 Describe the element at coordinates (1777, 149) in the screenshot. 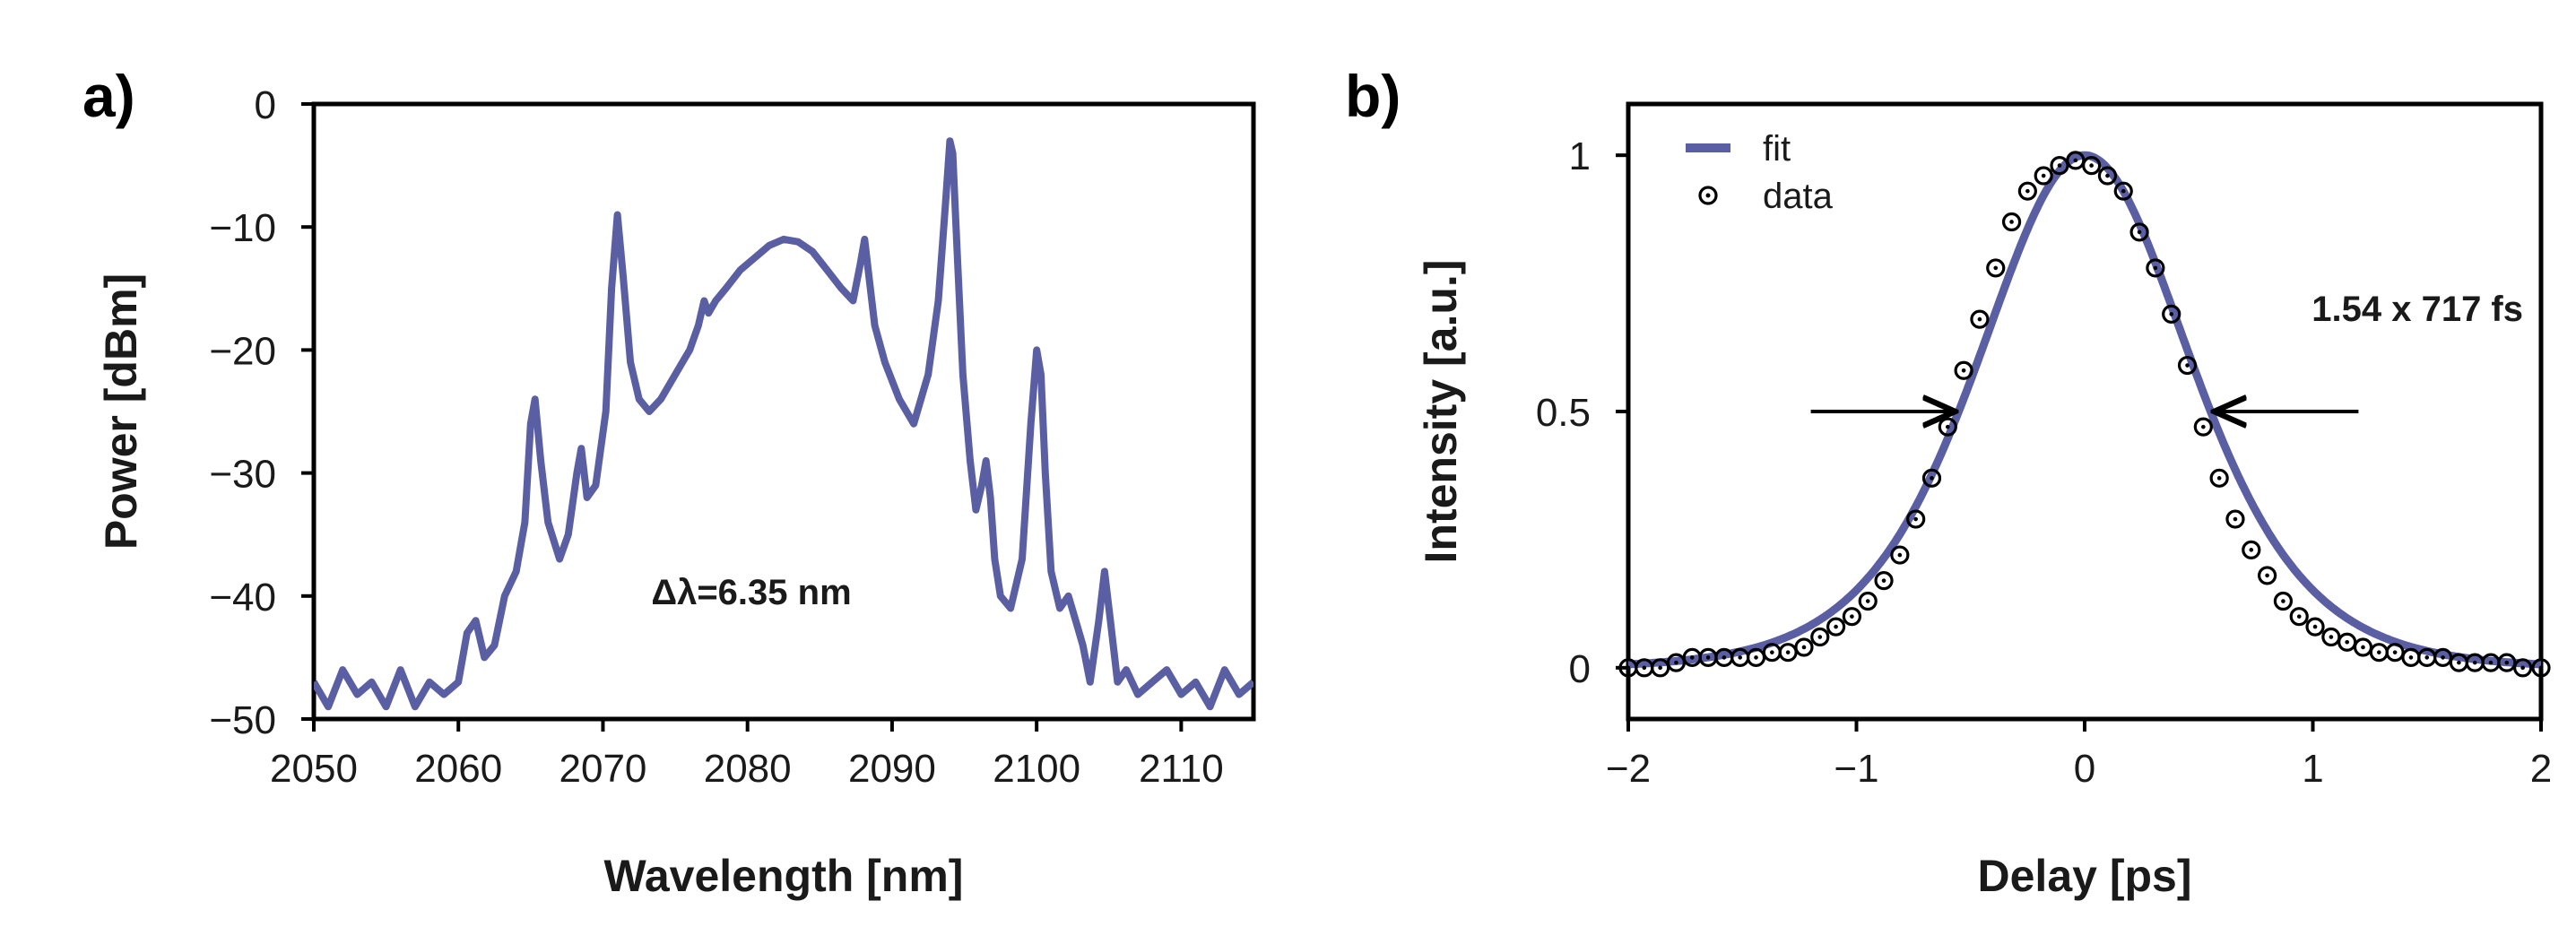

I see `legend-fit-label: fit` at that location.